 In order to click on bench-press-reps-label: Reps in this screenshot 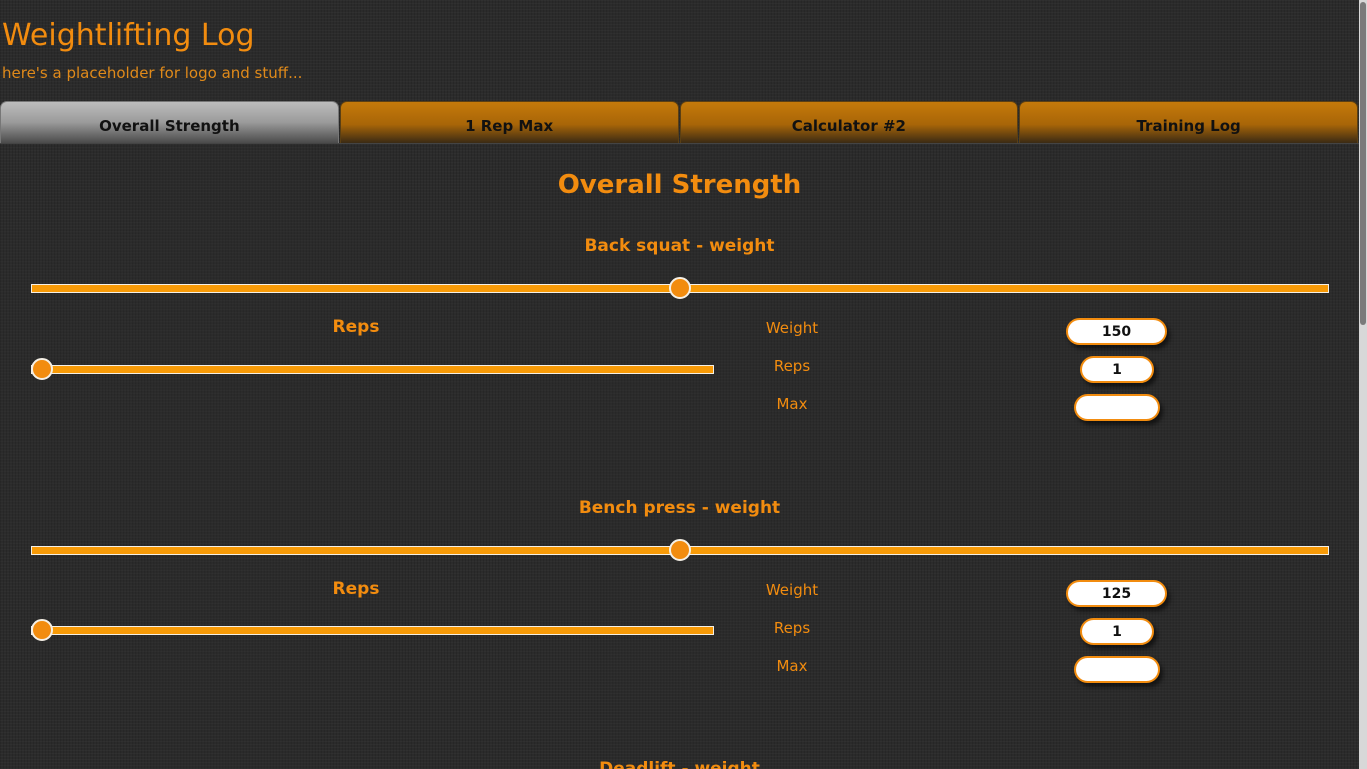, I will do `click(356, 589)`.